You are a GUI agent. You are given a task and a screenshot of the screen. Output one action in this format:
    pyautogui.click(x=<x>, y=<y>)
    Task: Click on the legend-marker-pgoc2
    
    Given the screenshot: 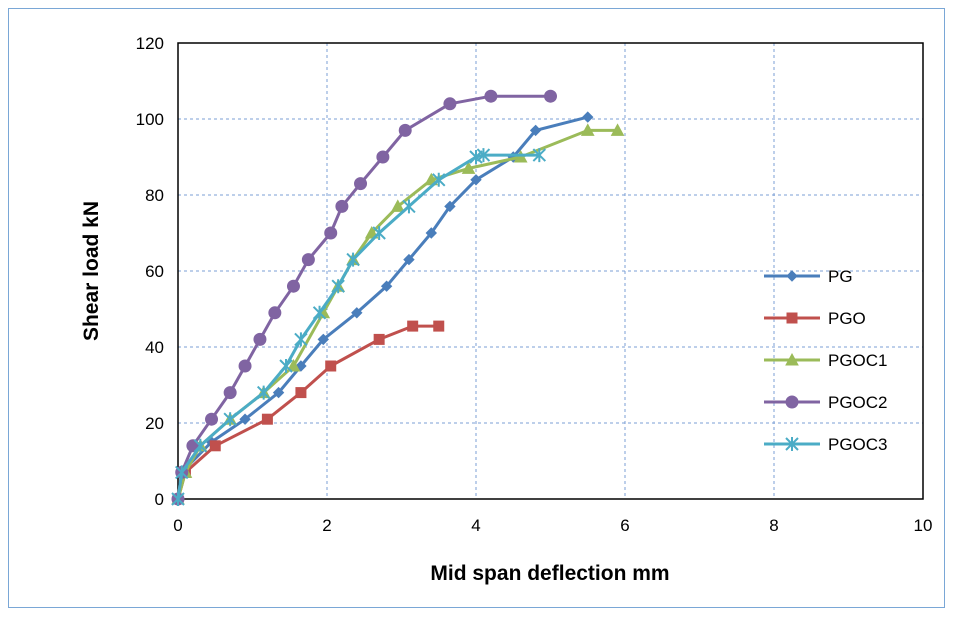 What is the action you would take?
    pyautogui.click(x=792, y=402)
    